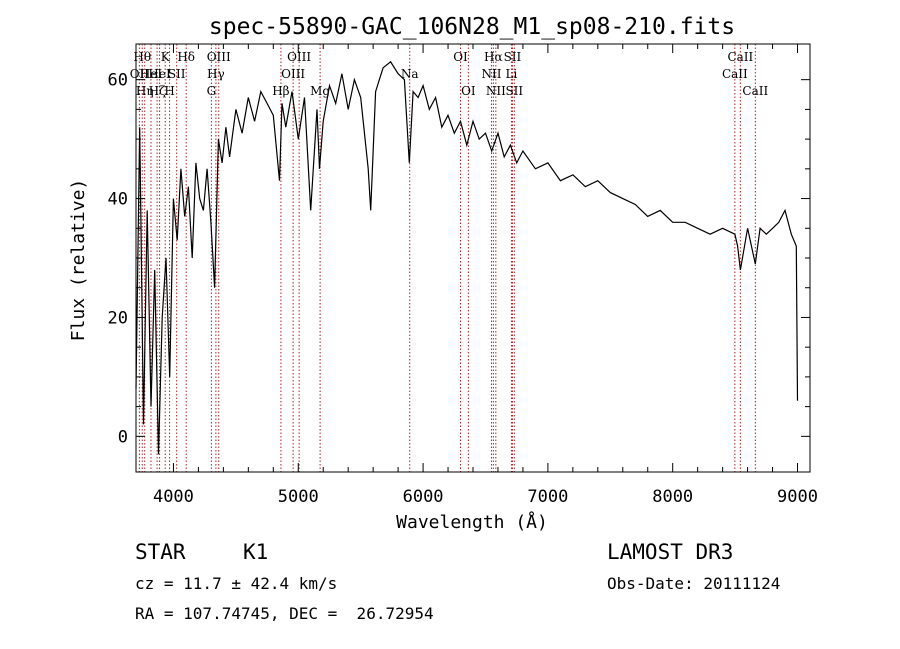  What do you see at coordinates (118, 318) in the screenshot?
I see `y-tick-label-1: 20` at bounding box center [118, 318].